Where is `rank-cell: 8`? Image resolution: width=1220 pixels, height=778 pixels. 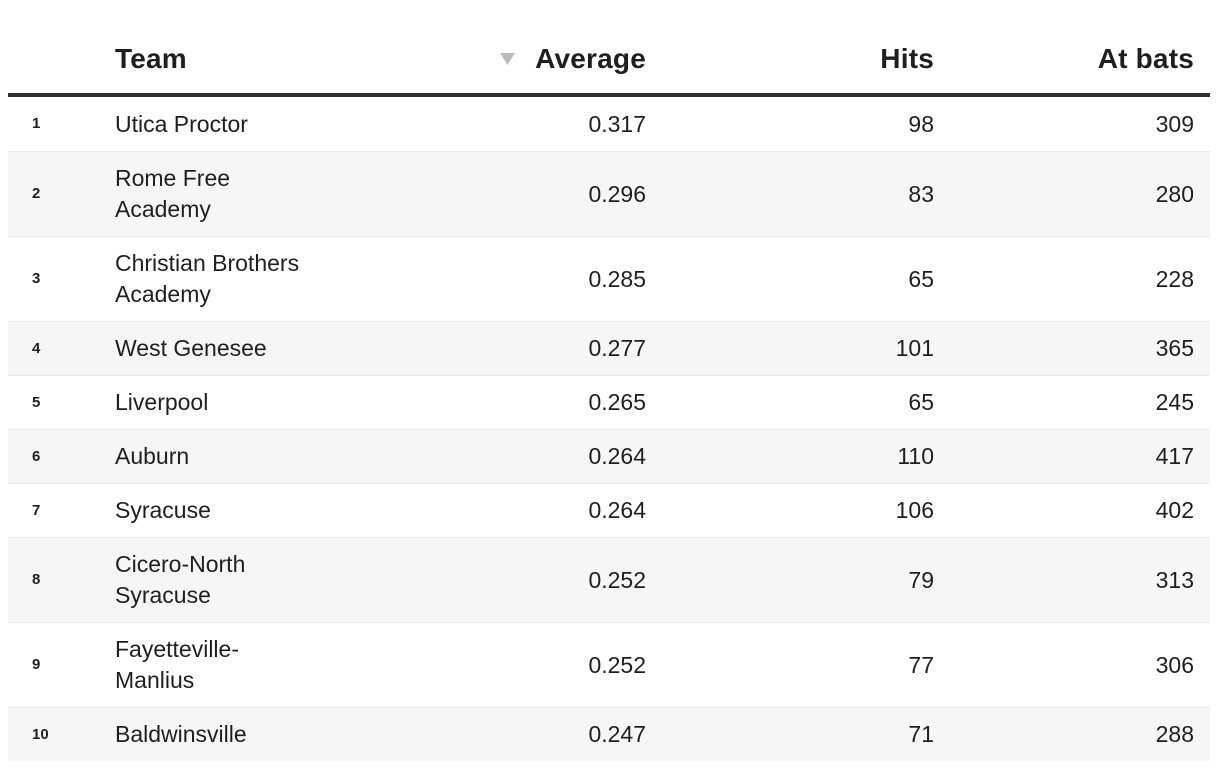
rank-cell: 8 is located at coordinates (36, 579).